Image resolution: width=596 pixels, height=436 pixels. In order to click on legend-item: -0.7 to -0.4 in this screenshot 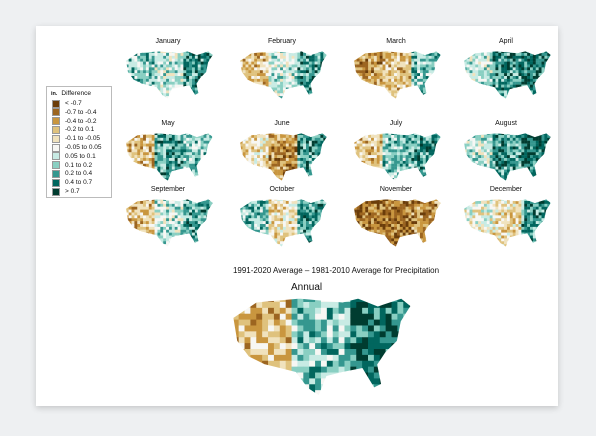, I will do `click(74, 112)`.